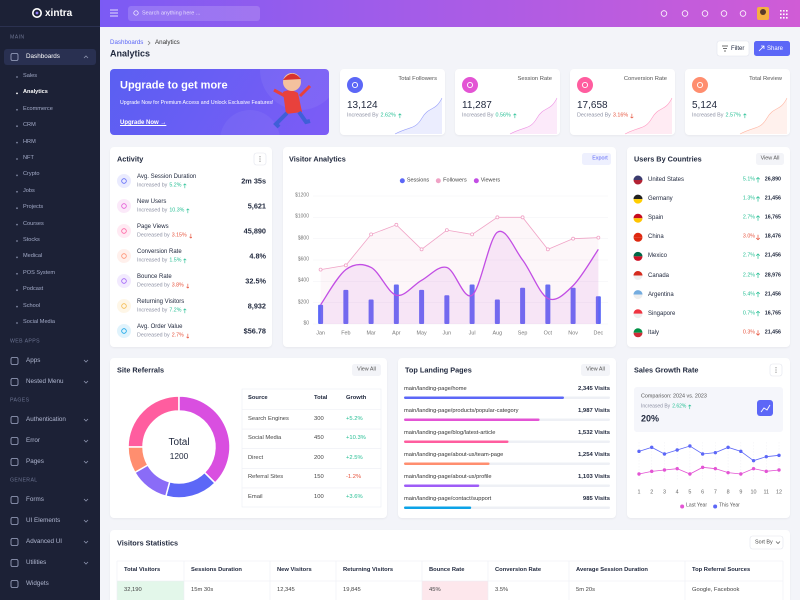  What do you see at coordinates (486, 181) in the screenshot?
I see `legend-item: Viewers` at bounding box center [486, 181].